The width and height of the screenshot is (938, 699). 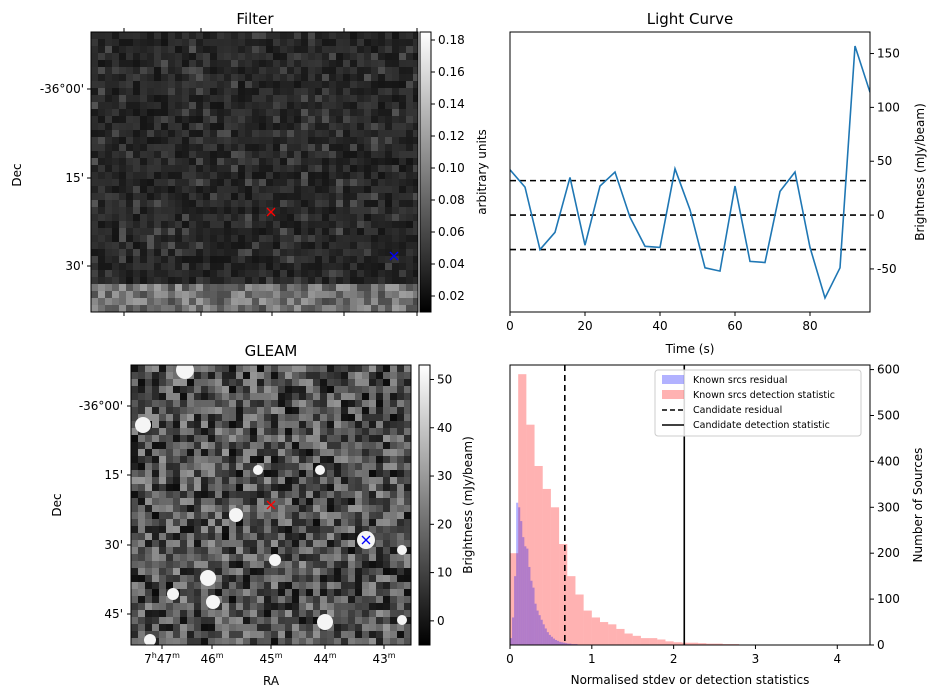 I want to click on gleam-xtick-main: 43, so click(x=379, y=659).